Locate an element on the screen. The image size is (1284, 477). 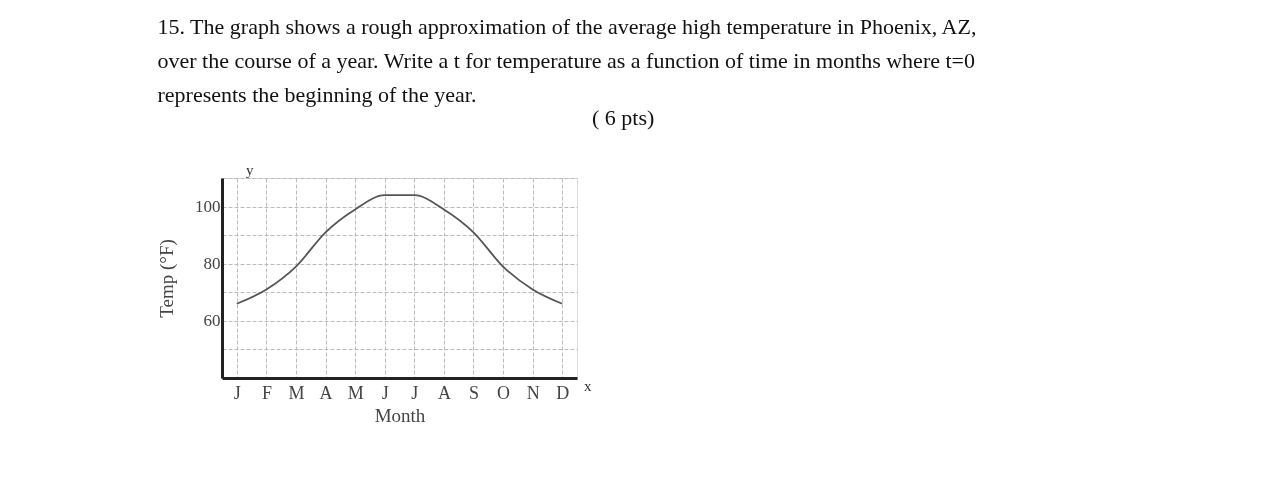
x-axis-title: Month is located at coordinates (400, 415).